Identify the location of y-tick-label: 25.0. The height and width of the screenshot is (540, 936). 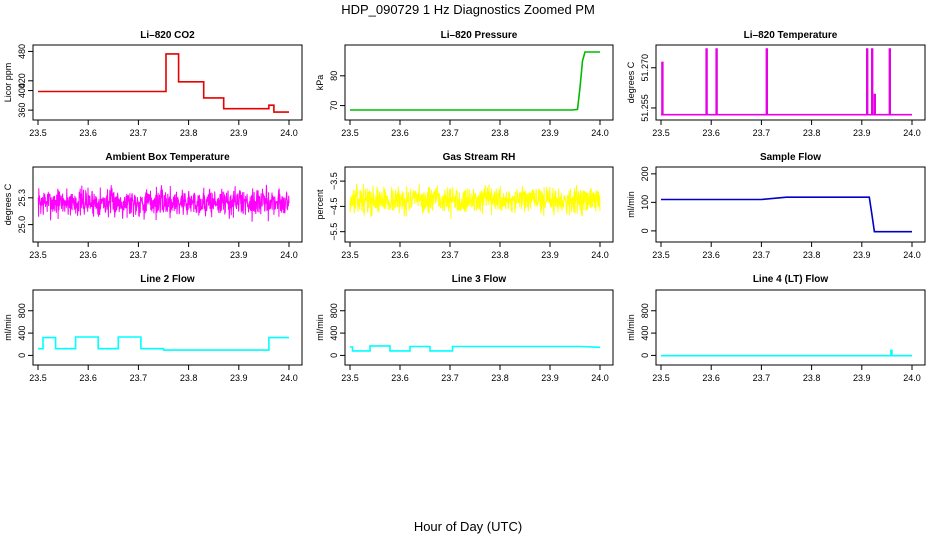
(22, 225).